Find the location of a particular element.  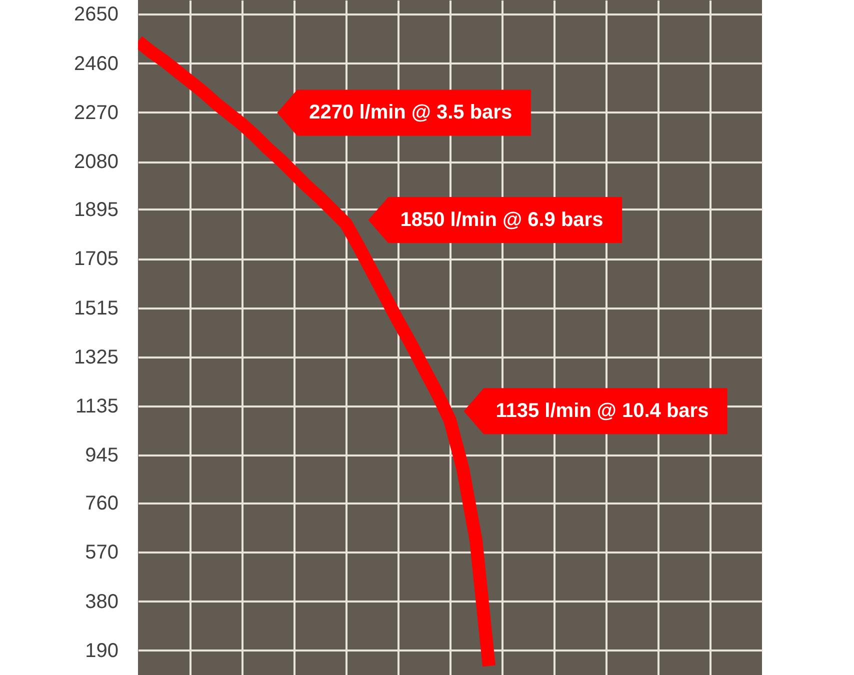

y-tick-label: 1515 is located at coordinates (96, 308).